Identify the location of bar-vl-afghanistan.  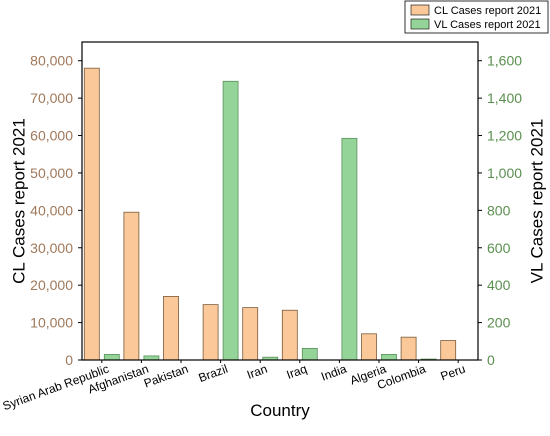
(151, 358).